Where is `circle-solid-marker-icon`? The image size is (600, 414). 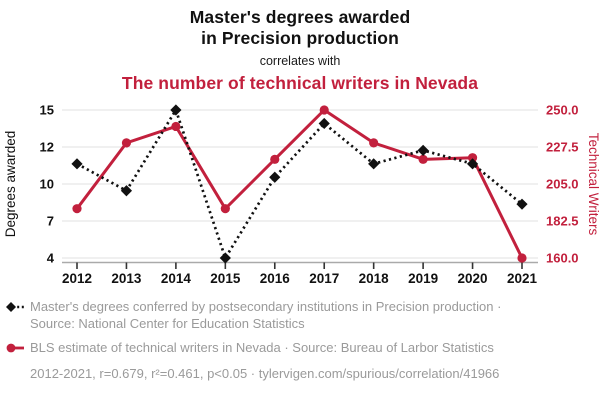 circle-solid-marker-icon is located at coordinates (15, 348).